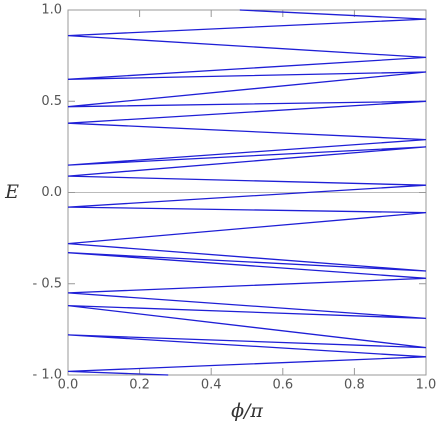  I want to click on x-tick-label: 0.6, so click(282, 385).